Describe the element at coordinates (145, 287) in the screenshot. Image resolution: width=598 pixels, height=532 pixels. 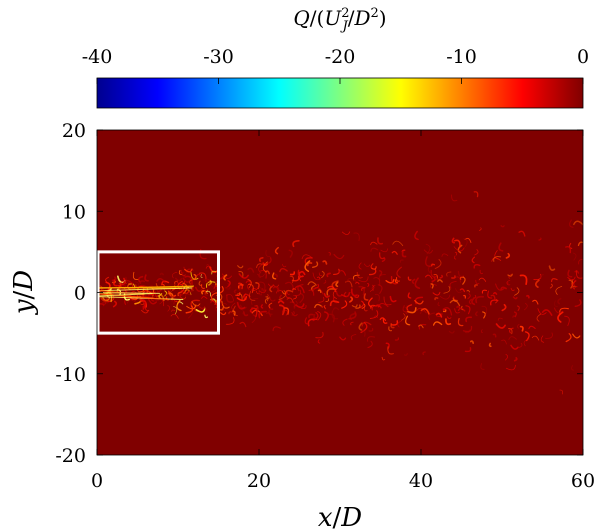
I see `jet-core-streak` at that location.